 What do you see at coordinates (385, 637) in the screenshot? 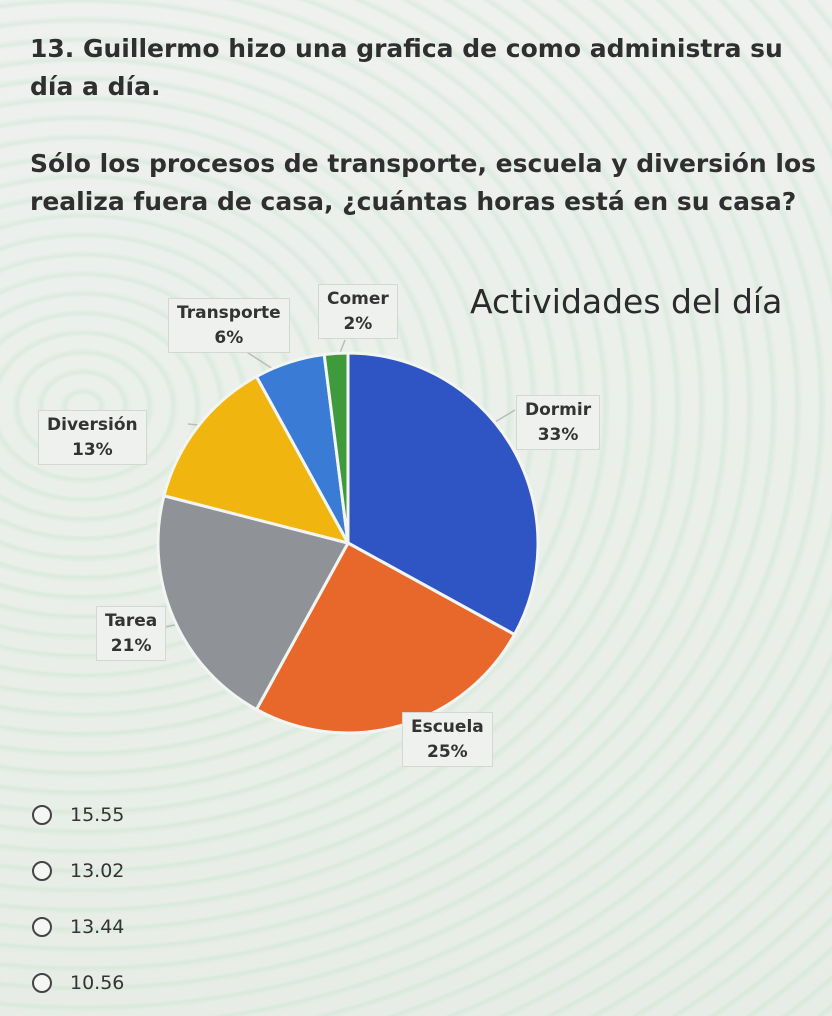
I see `pie-slice-escuela` at bounding box center [385, 637].